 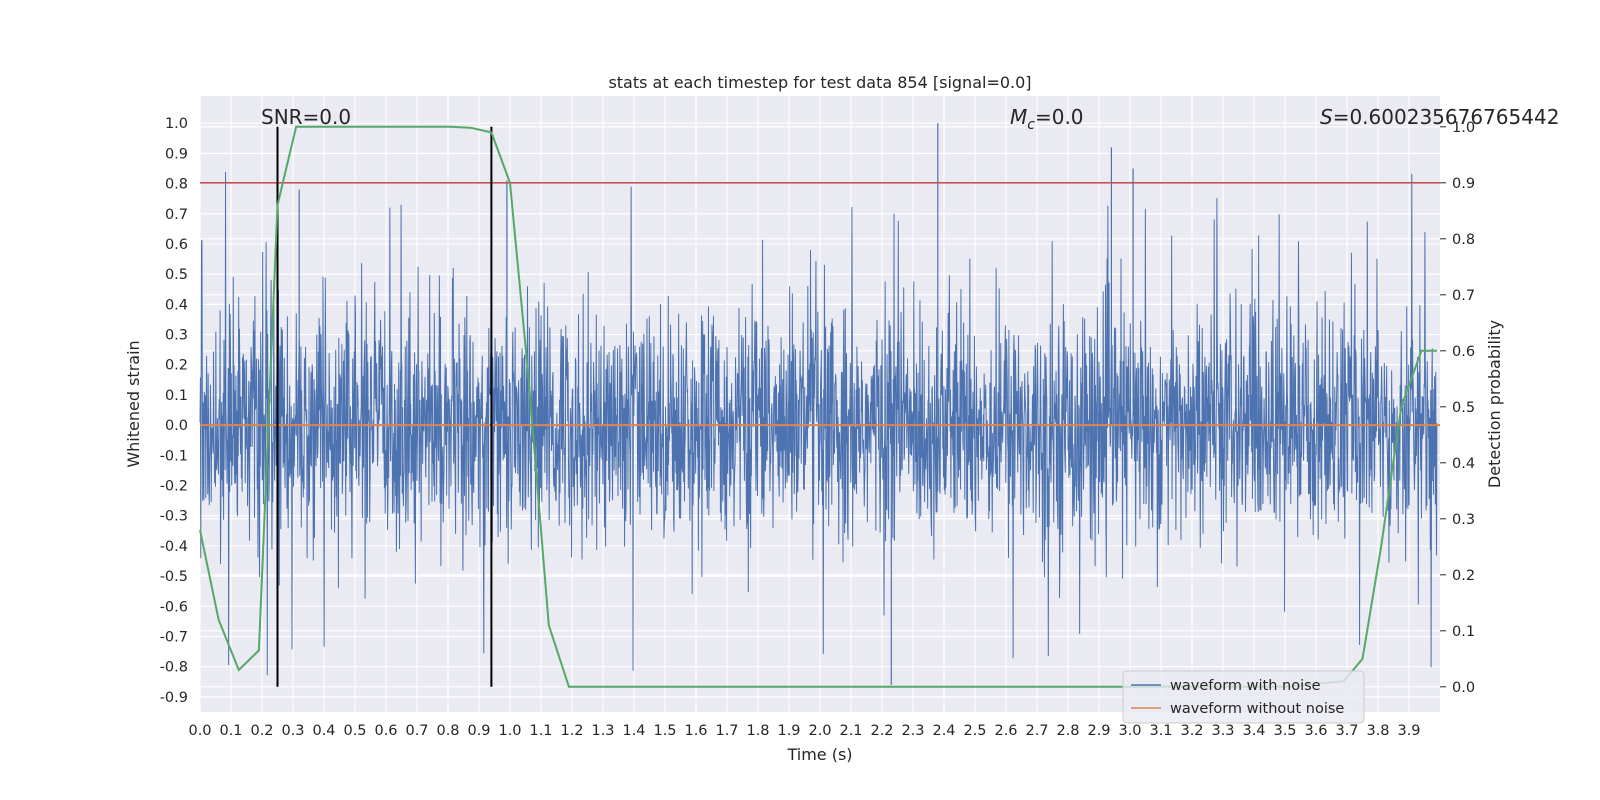 What do you see at coordinates (1284, 731) in the screenshot?
I see `x-tick-label: 3.5` at bounding box center [1284, 731].